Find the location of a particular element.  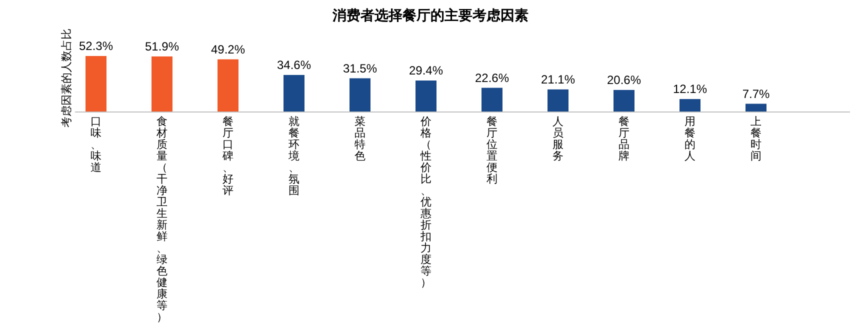

x-tick-label: 餐厅品牌 is located at coordinates (624, 139).